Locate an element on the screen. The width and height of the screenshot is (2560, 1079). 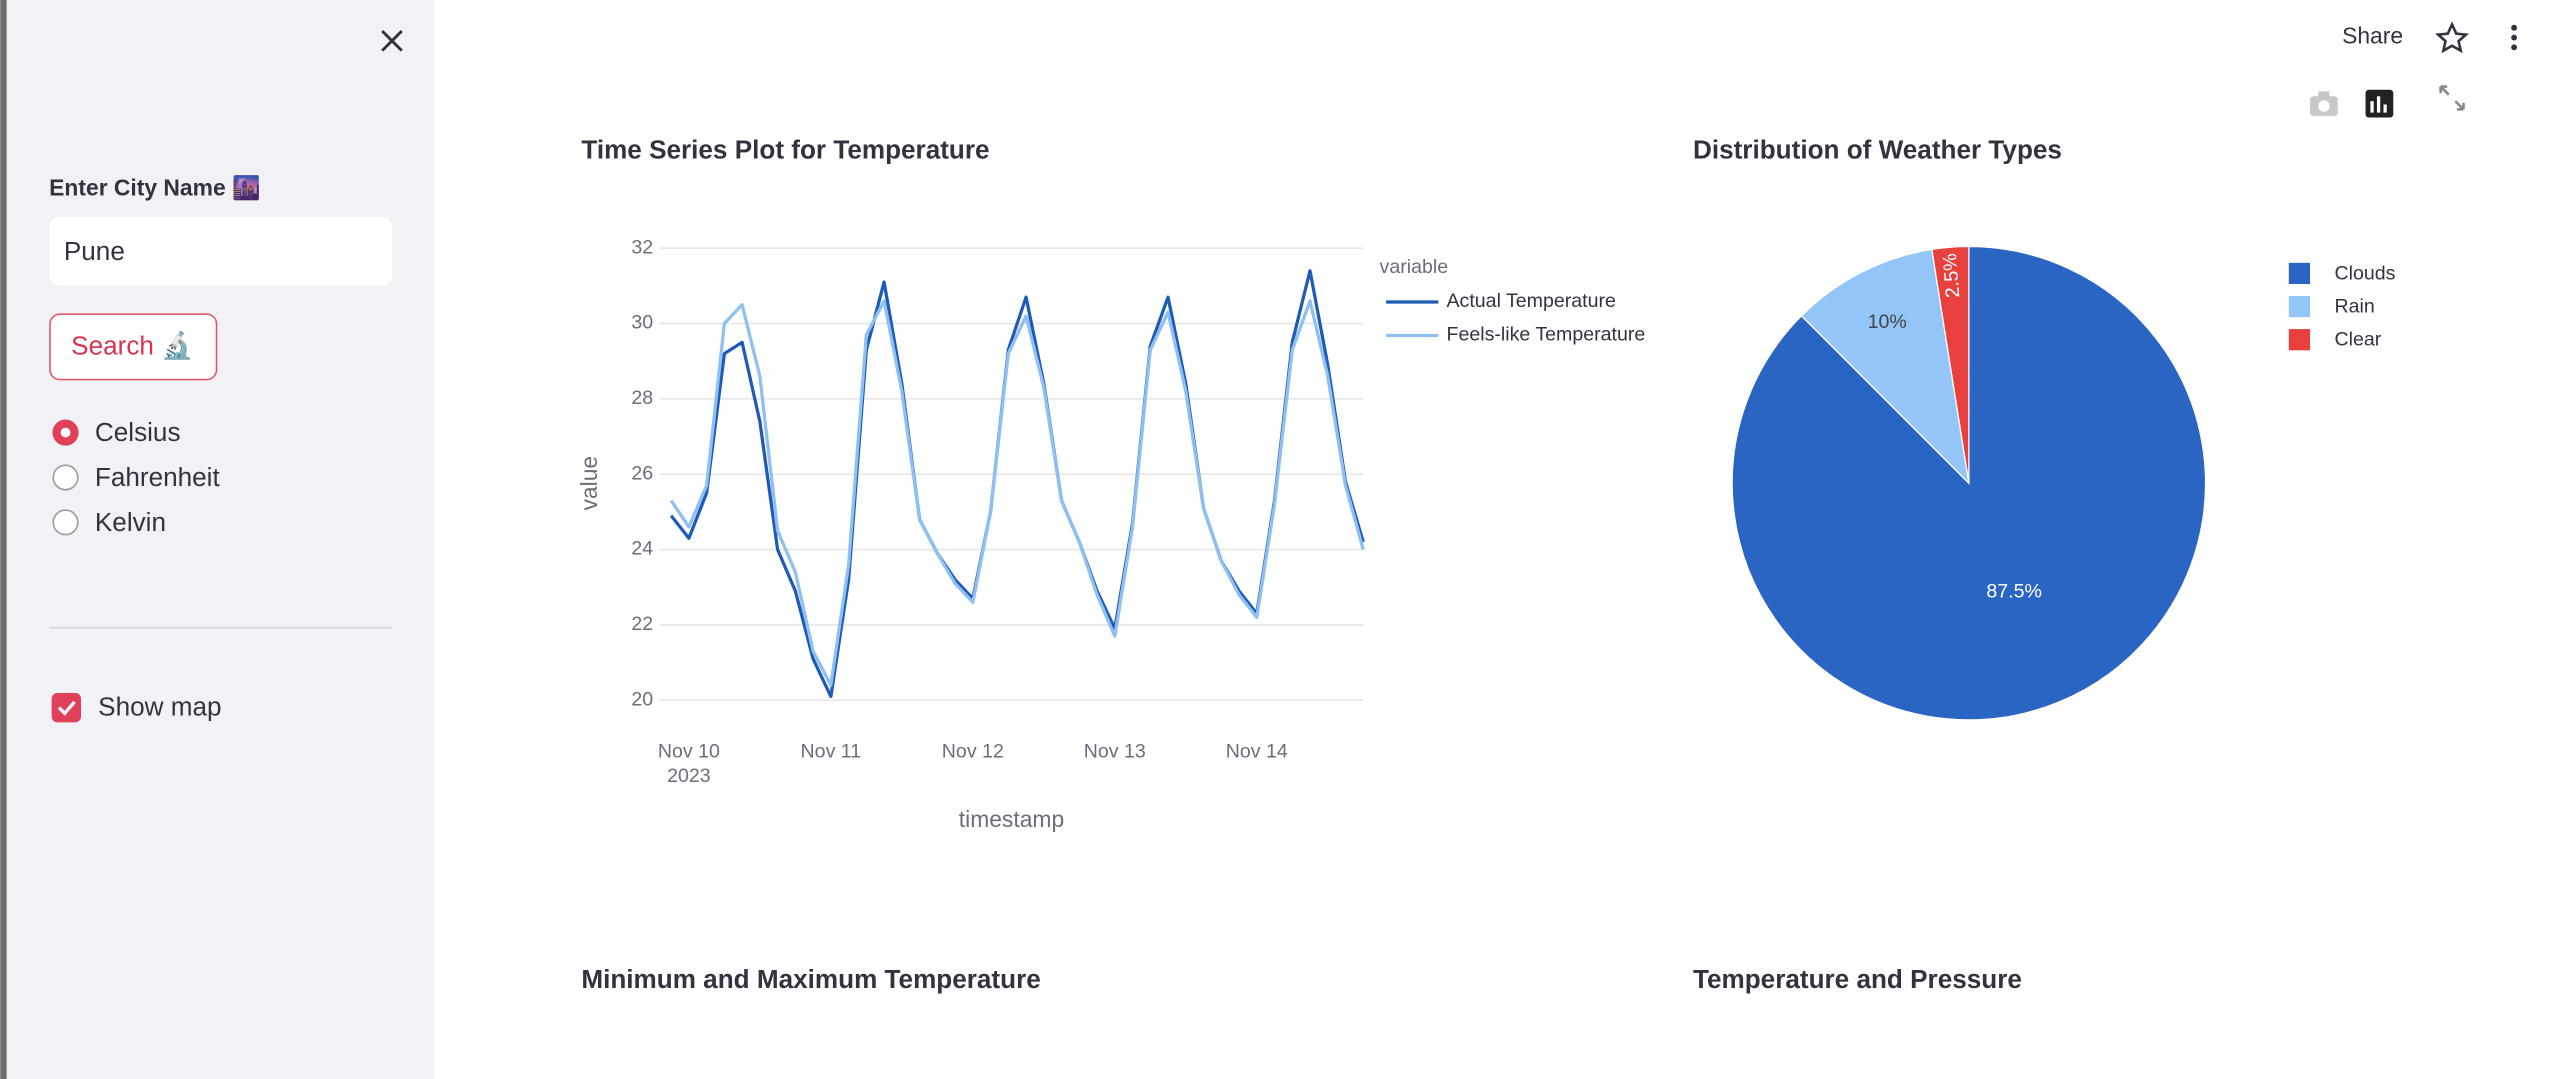
chart-title: Time Series Plot for Temperature is located at coordinates (785, 150).